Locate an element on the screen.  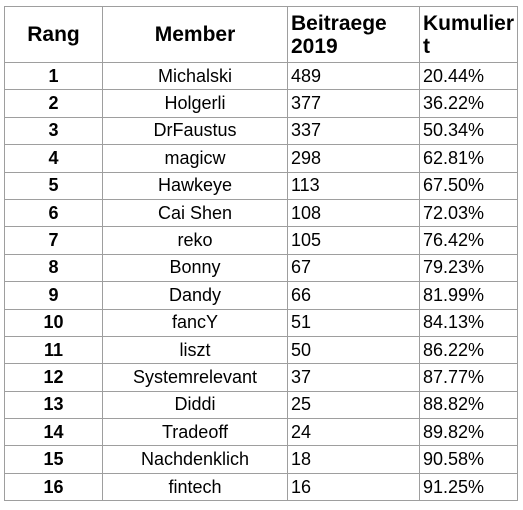
header-row: Rang Member Beitraege 2019 Kumuliert is located at coordinates (261, 34).